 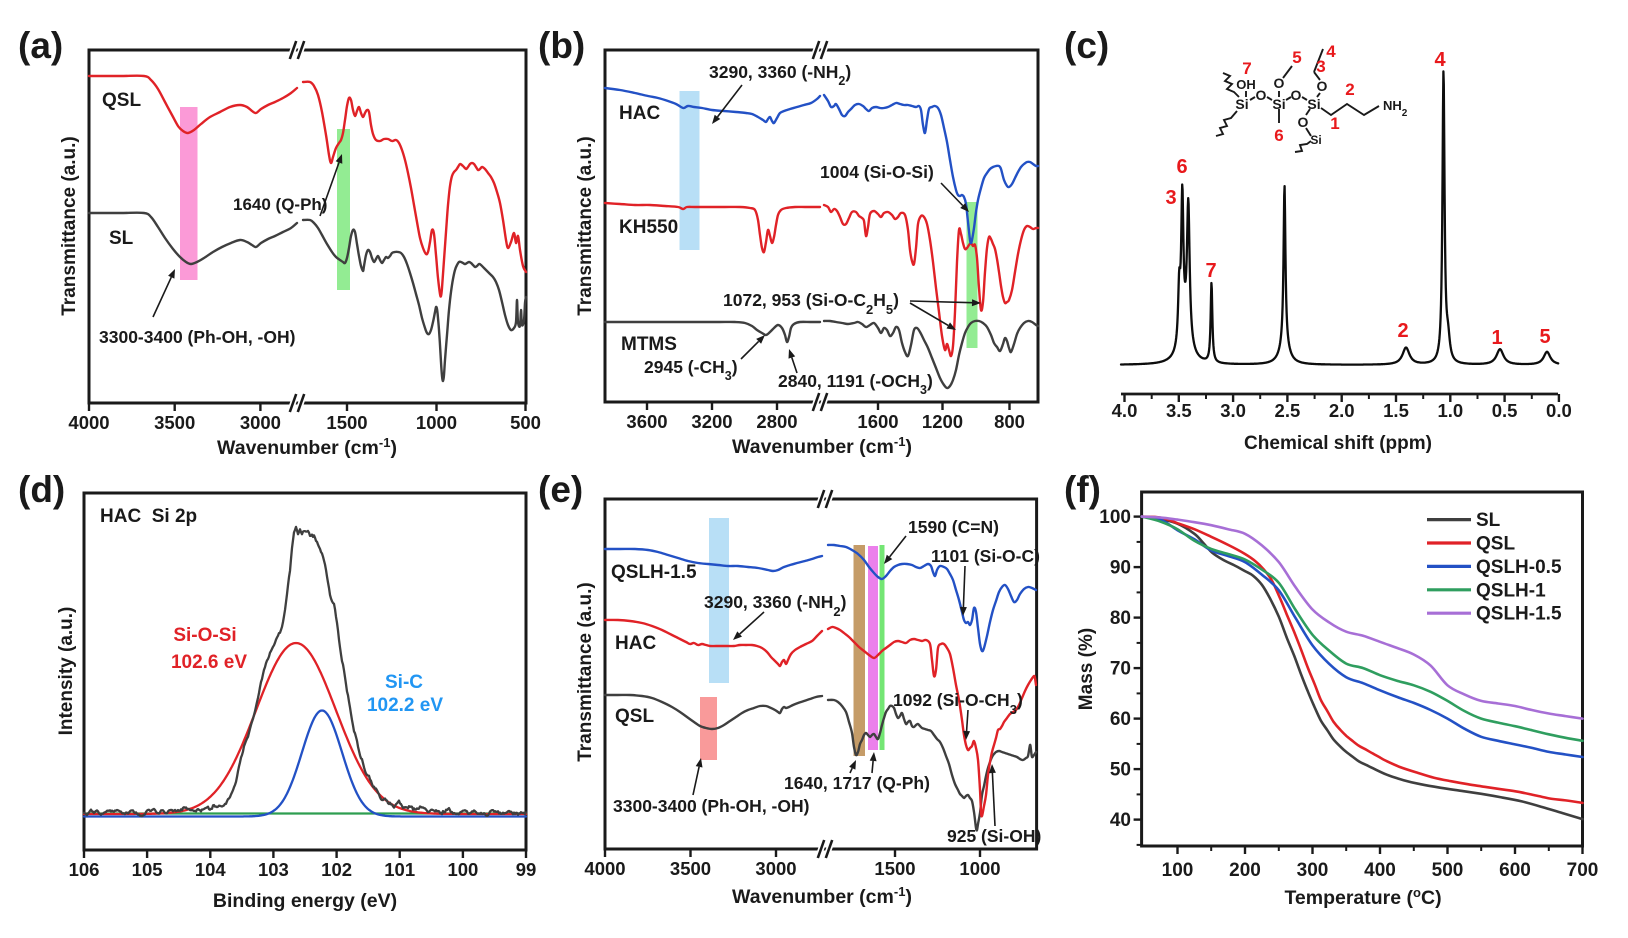 What do you see at coordinates (1120, 770) in the screenshot?
I see `svg-text: 50` at bounding box center [1120, 770].